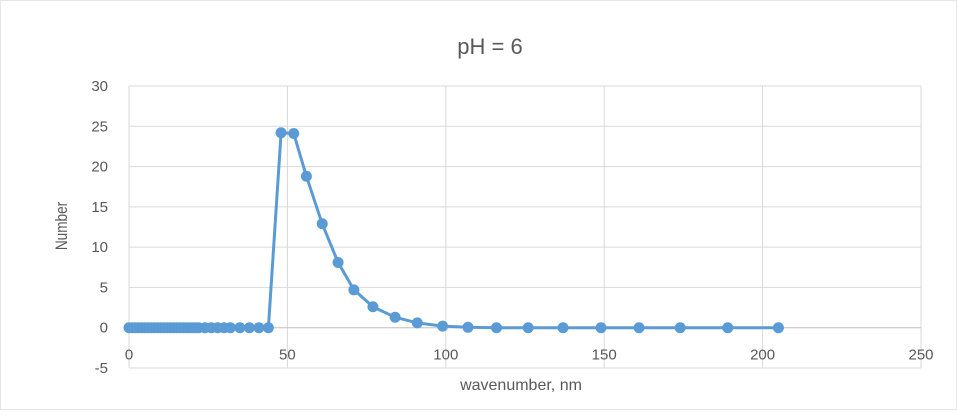 Image resolution: width=957 pixels, height=416 pixels. I want to click on y-tick-label: -5, so click(101, 368).